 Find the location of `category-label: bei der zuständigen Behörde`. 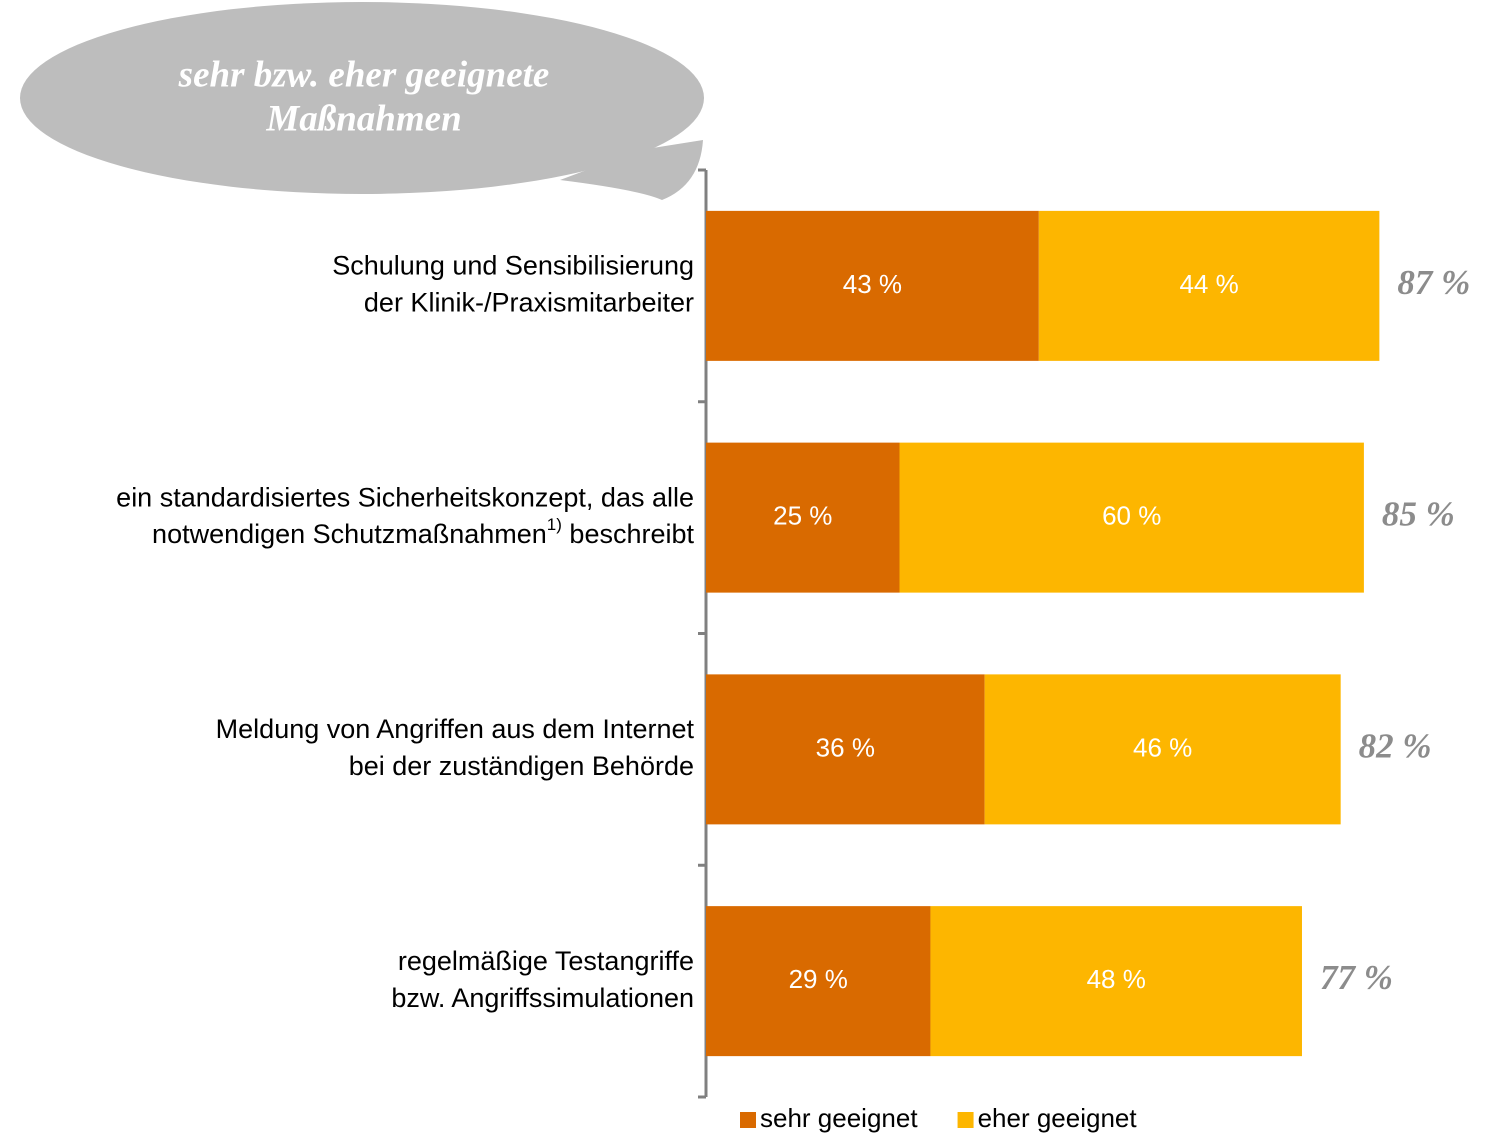

category-label: bei der zuständigen Behörde is located at coordinates (521, 766).